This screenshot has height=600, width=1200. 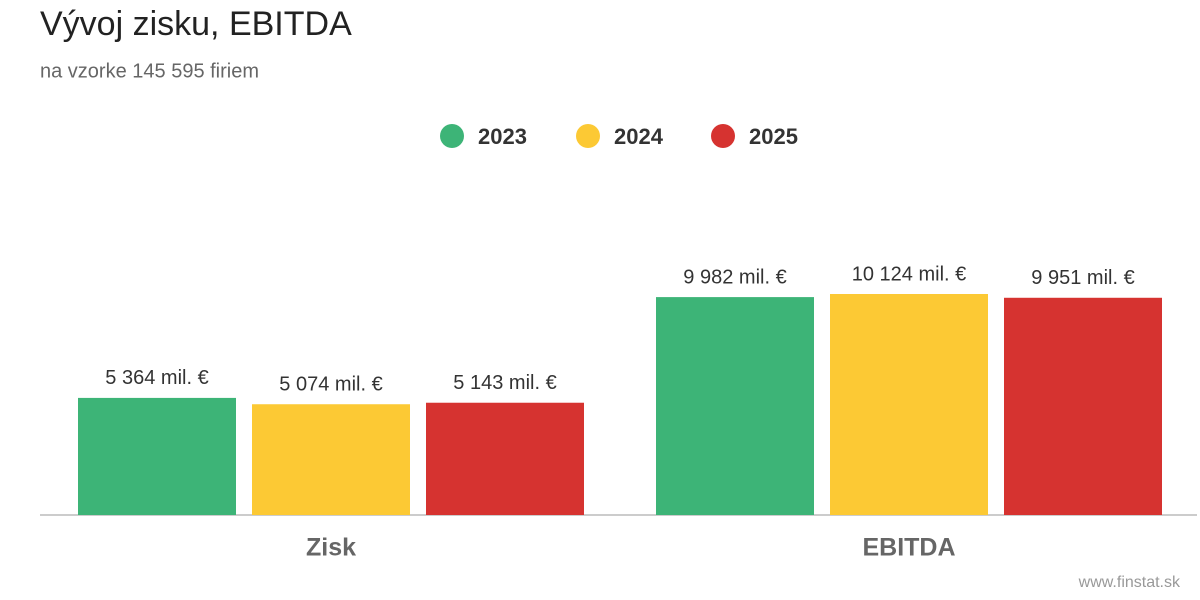 What do you see at coordinates (908, 548) in the screenshot?
I see `x-tick-label: EBITDA` at bounding box center [908, 548].